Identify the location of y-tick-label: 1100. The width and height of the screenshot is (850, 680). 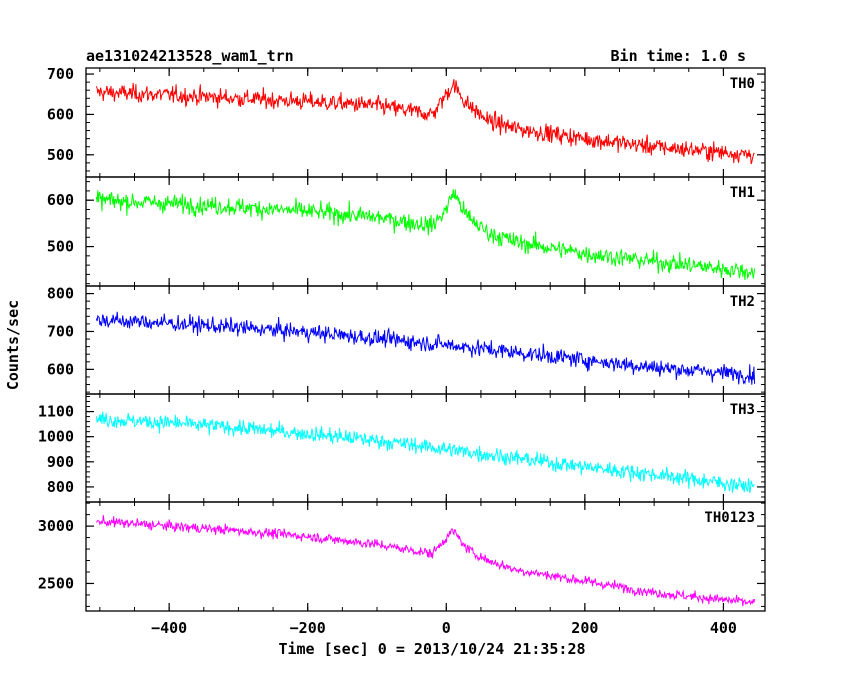
(56, 412).